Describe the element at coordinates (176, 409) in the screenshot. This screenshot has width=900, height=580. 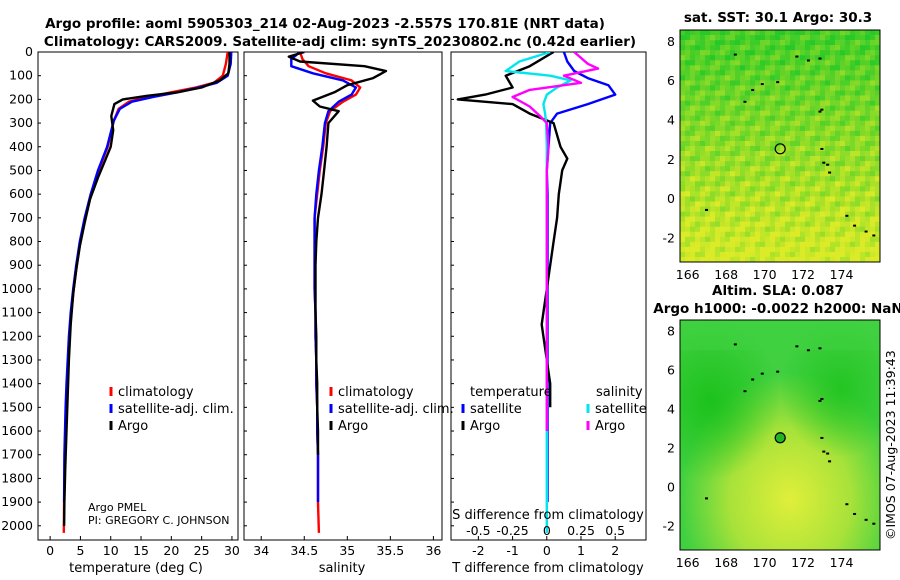
I see `legend-satellite: satellite-adj. clim.` at that location.